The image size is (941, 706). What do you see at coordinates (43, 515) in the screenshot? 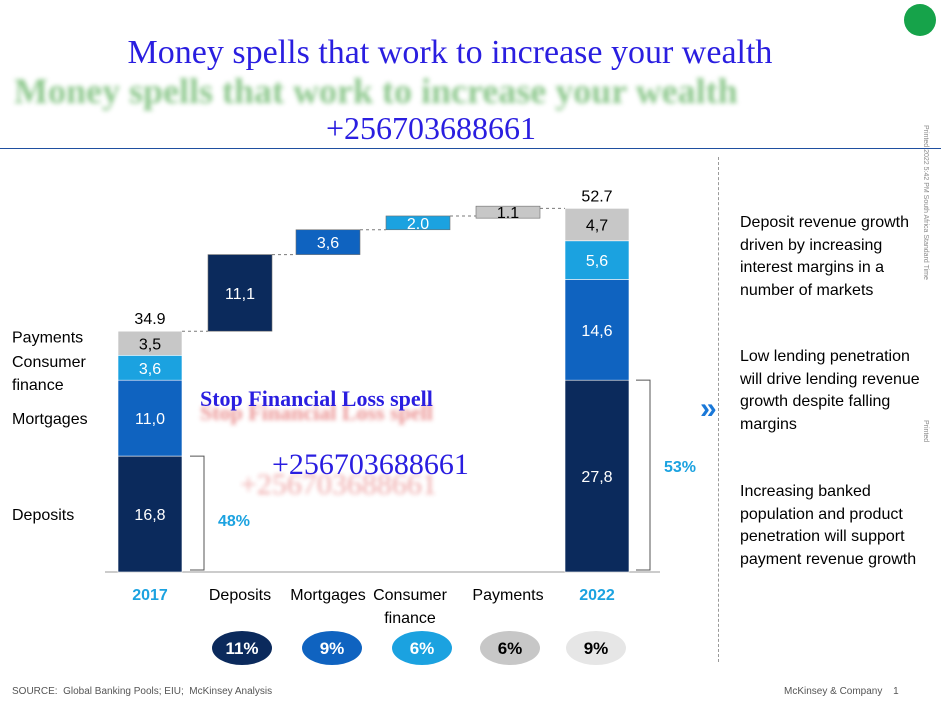
I see `segment-legend-label: Deposits` at bounding box center [43, 515].